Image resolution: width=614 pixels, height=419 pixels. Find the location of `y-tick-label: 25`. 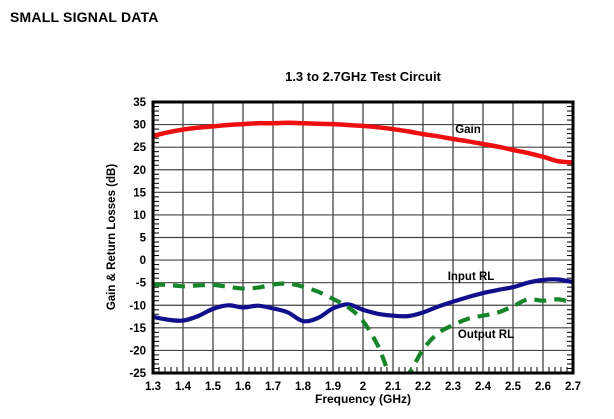

y-tick-label: 25 is located at coordinates (139, 148).